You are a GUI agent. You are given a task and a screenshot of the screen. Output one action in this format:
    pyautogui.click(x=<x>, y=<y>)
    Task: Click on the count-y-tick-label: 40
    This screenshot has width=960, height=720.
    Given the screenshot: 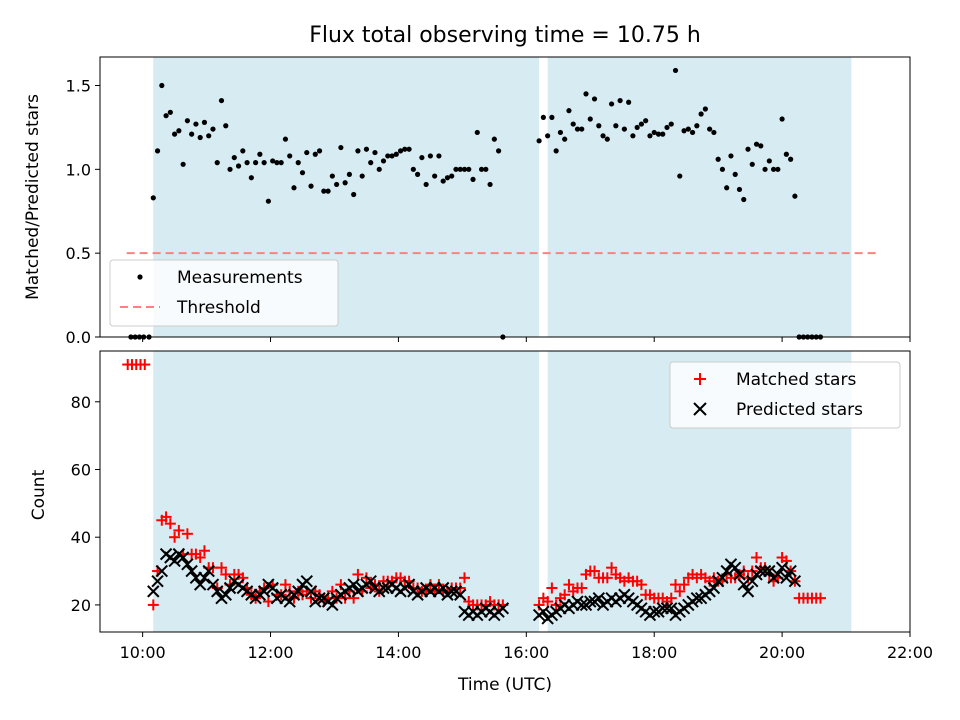 What is the action you would take?
    pyautogui.click(x=81, y=537)
    